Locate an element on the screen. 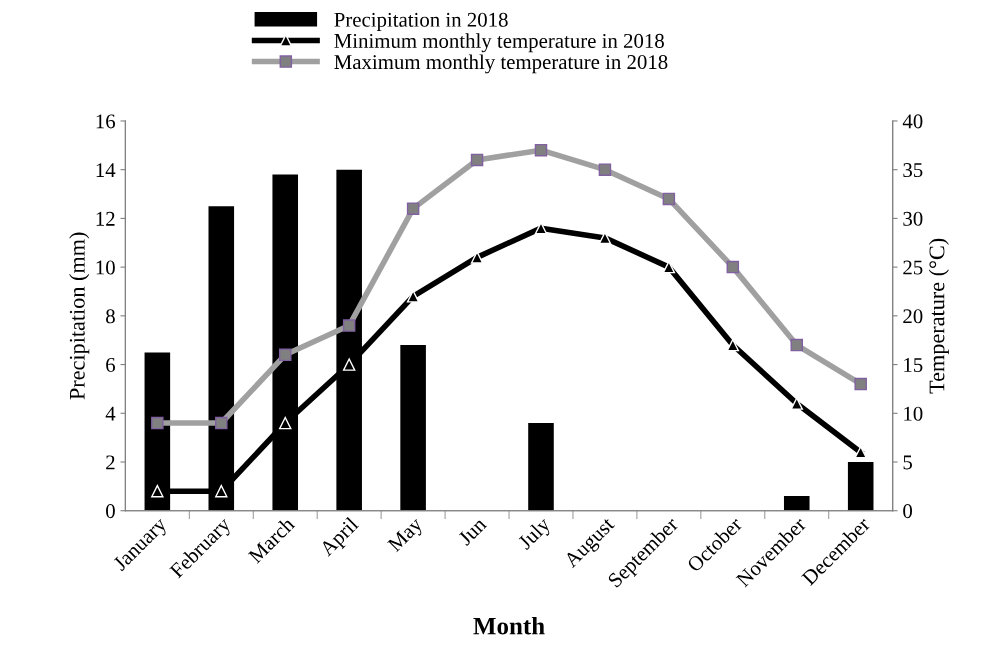 The height and width of the screenshot is (672, 1003). legend-label: Maximum monthly temperature in 2018 is located at coordinates (501, 64).